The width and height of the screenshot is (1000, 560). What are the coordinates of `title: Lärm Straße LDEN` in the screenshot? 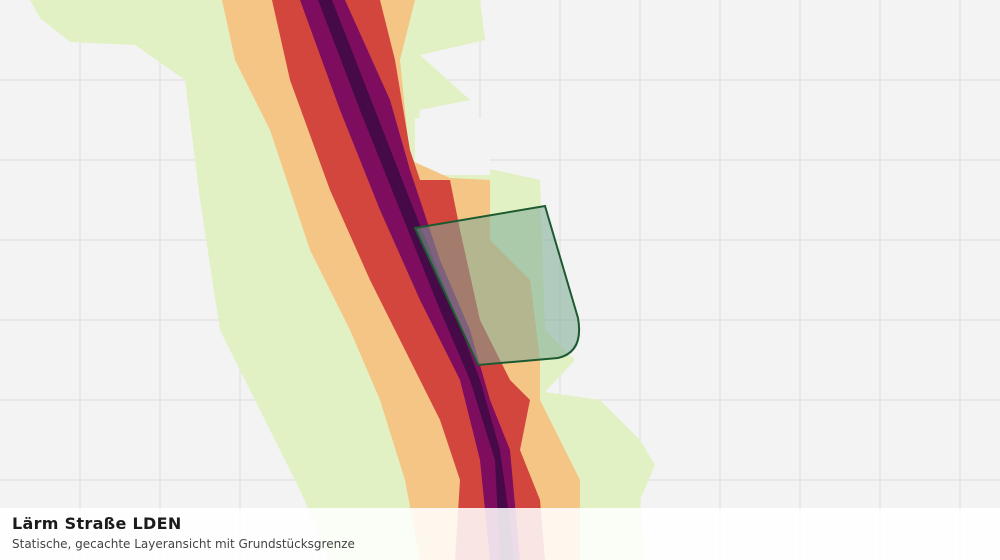 It's located at (97, 523).